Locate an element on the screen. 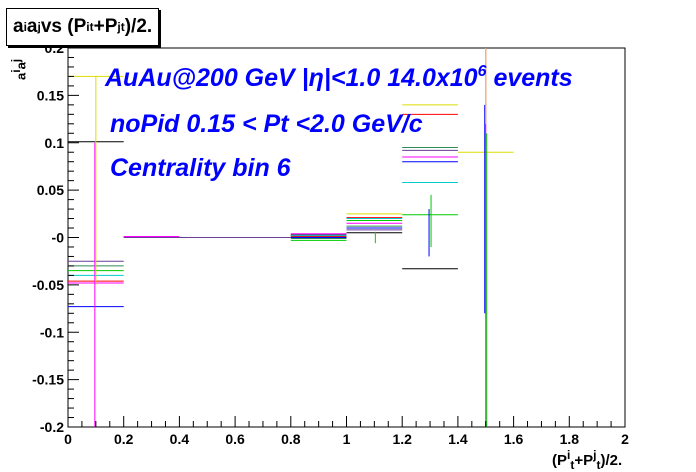 This screenshot has height=472, width=696. x-tick-label: 1 is located at coordinates (347, 439).